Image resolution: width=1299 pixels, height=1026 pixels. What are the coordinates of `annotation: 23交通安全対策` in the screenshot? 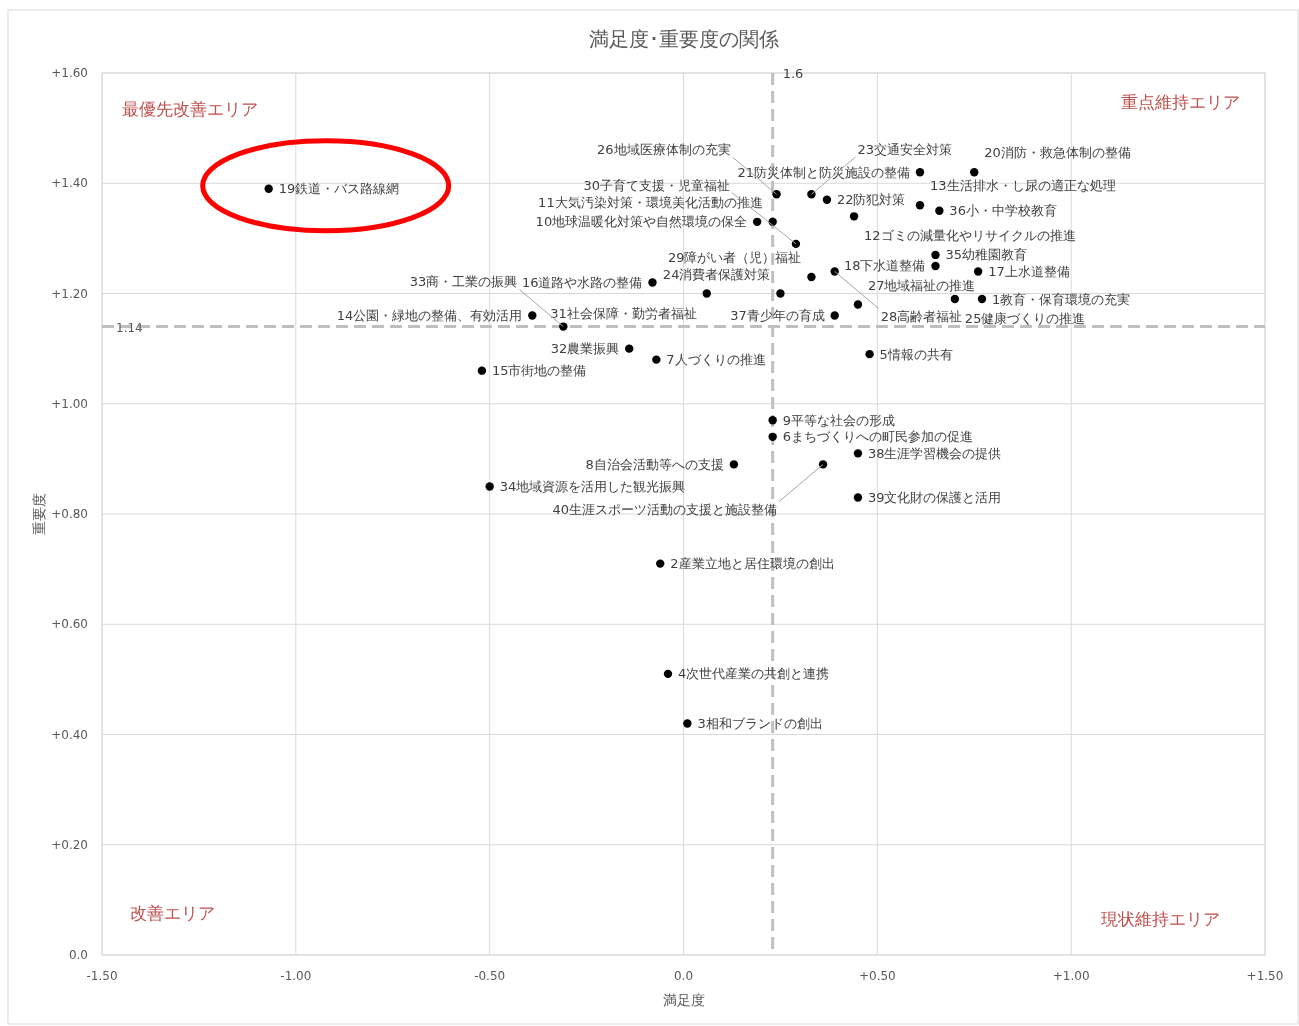 It's located at (904, 150).